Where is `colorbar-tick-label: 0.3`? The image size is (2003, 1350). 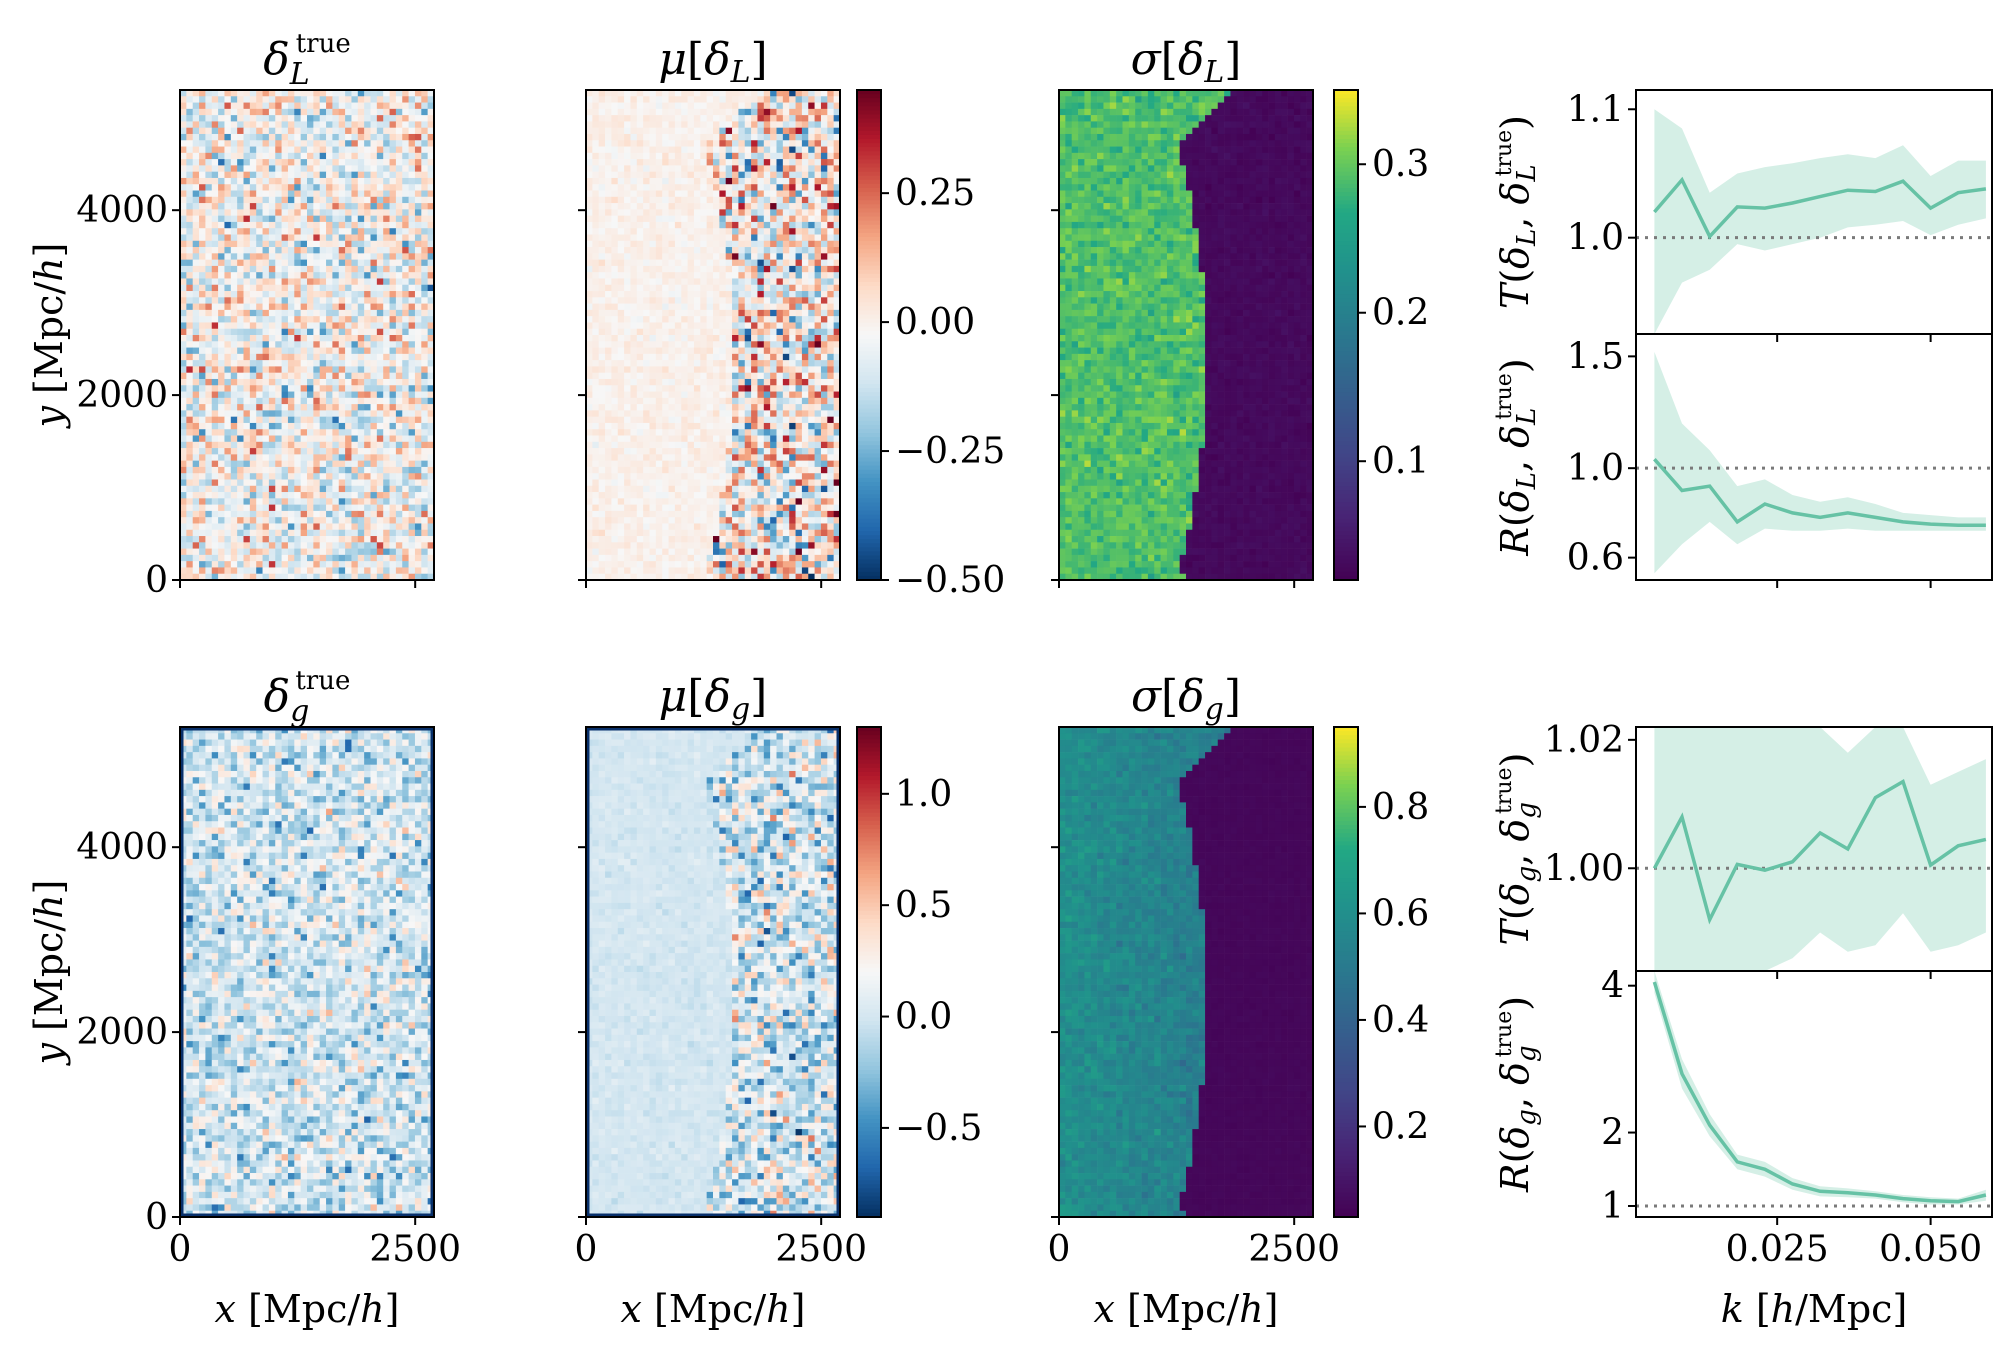 colorbar-tick-label: 0.3 is located at coordinates (1400, 164).